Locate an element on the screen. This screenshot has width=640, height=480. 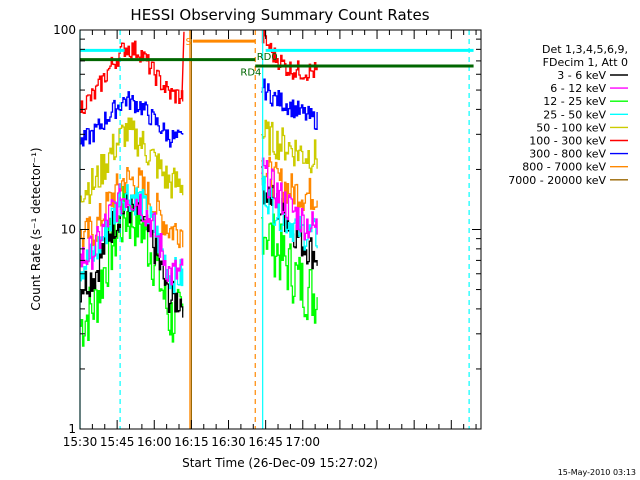
legend-label: 12 - 25 keV is located at coordinates (574, 101).